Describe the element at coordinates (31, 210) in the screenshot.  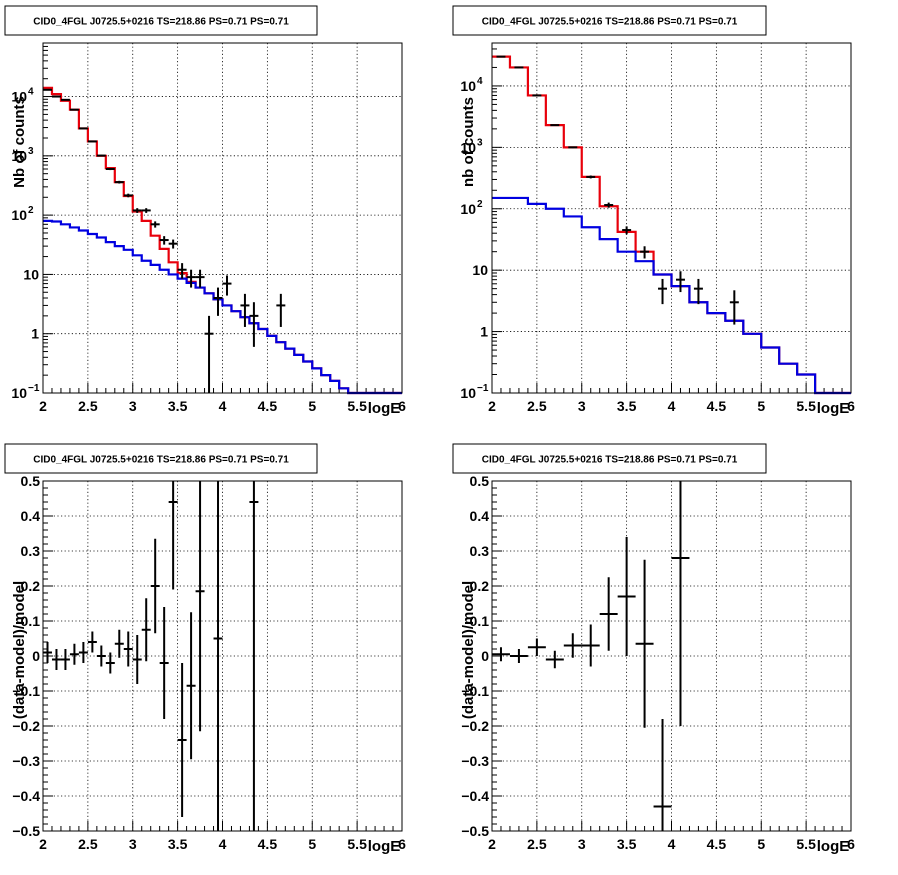
I see `y-tick-exponent: 2` at that location.